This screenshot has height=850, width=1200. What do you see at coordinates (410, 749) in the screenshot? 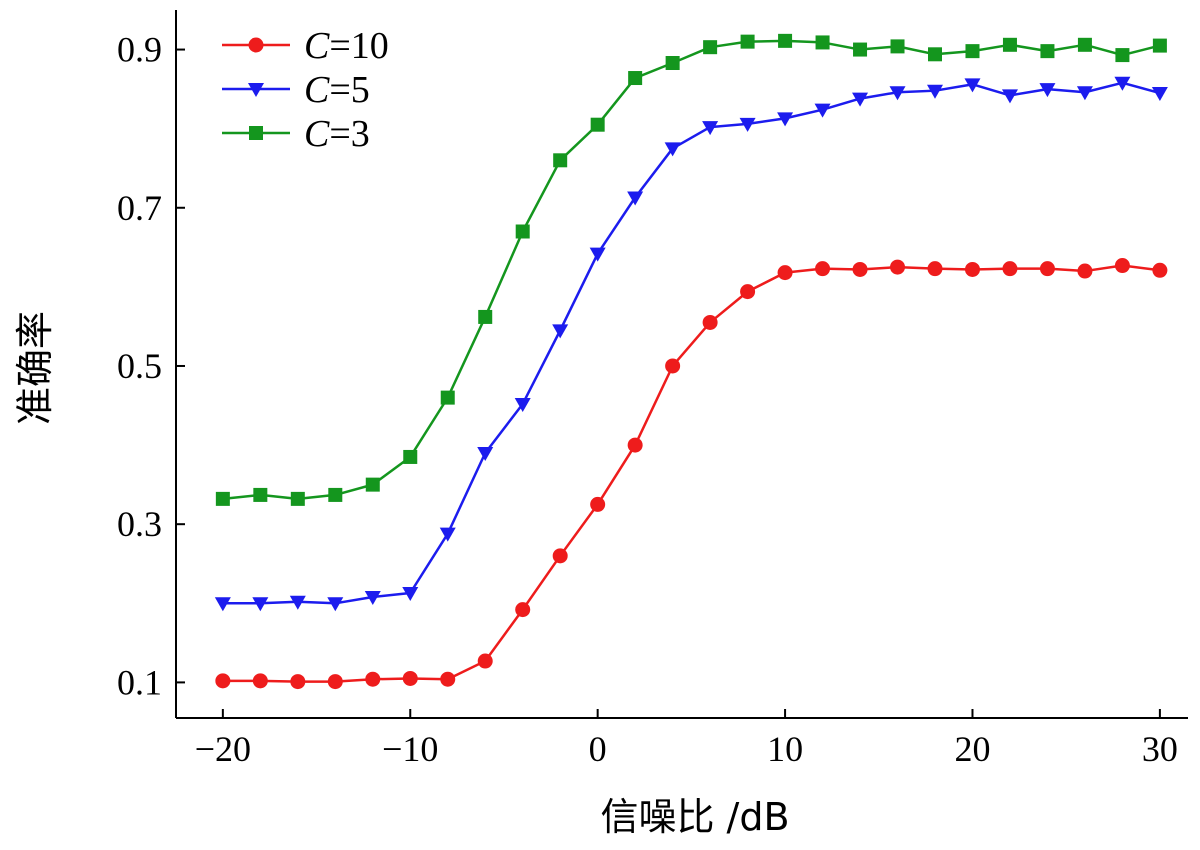
I see `x-tick-label: −10` at bounding box center [410, 749].